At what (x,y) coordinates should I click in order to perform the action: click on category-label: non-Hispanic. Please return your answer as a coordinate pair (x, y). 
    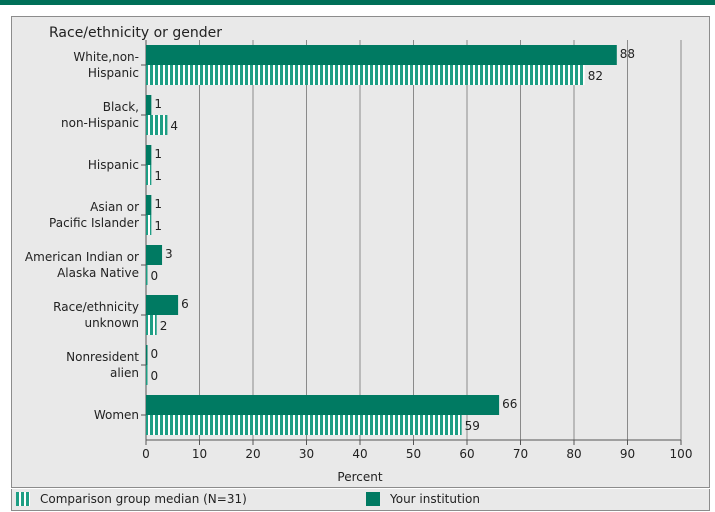
    Looking at the image, I should click on (100, 123).